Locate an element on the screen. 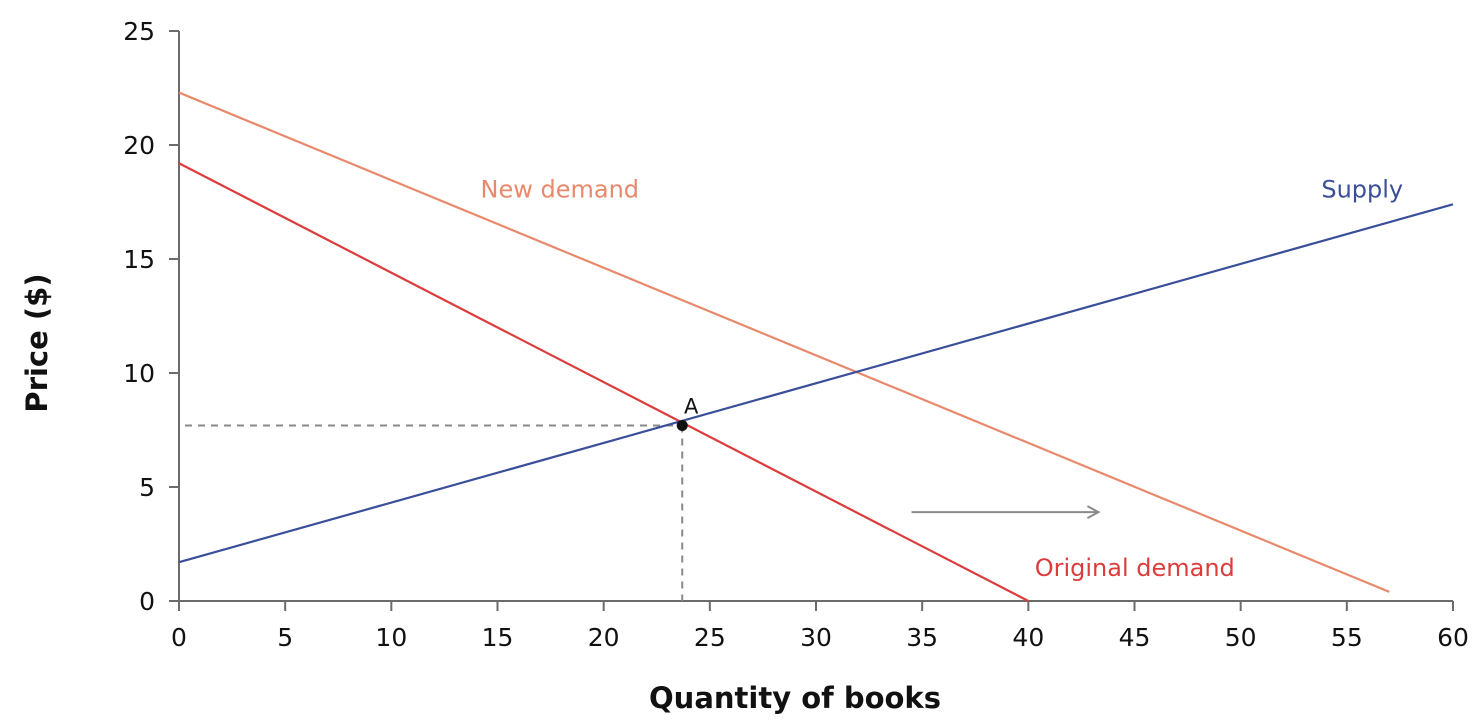 The height and width of the screenshot is (726, 1480). x-tick-label: 25 is located at coordinates (710, 637).